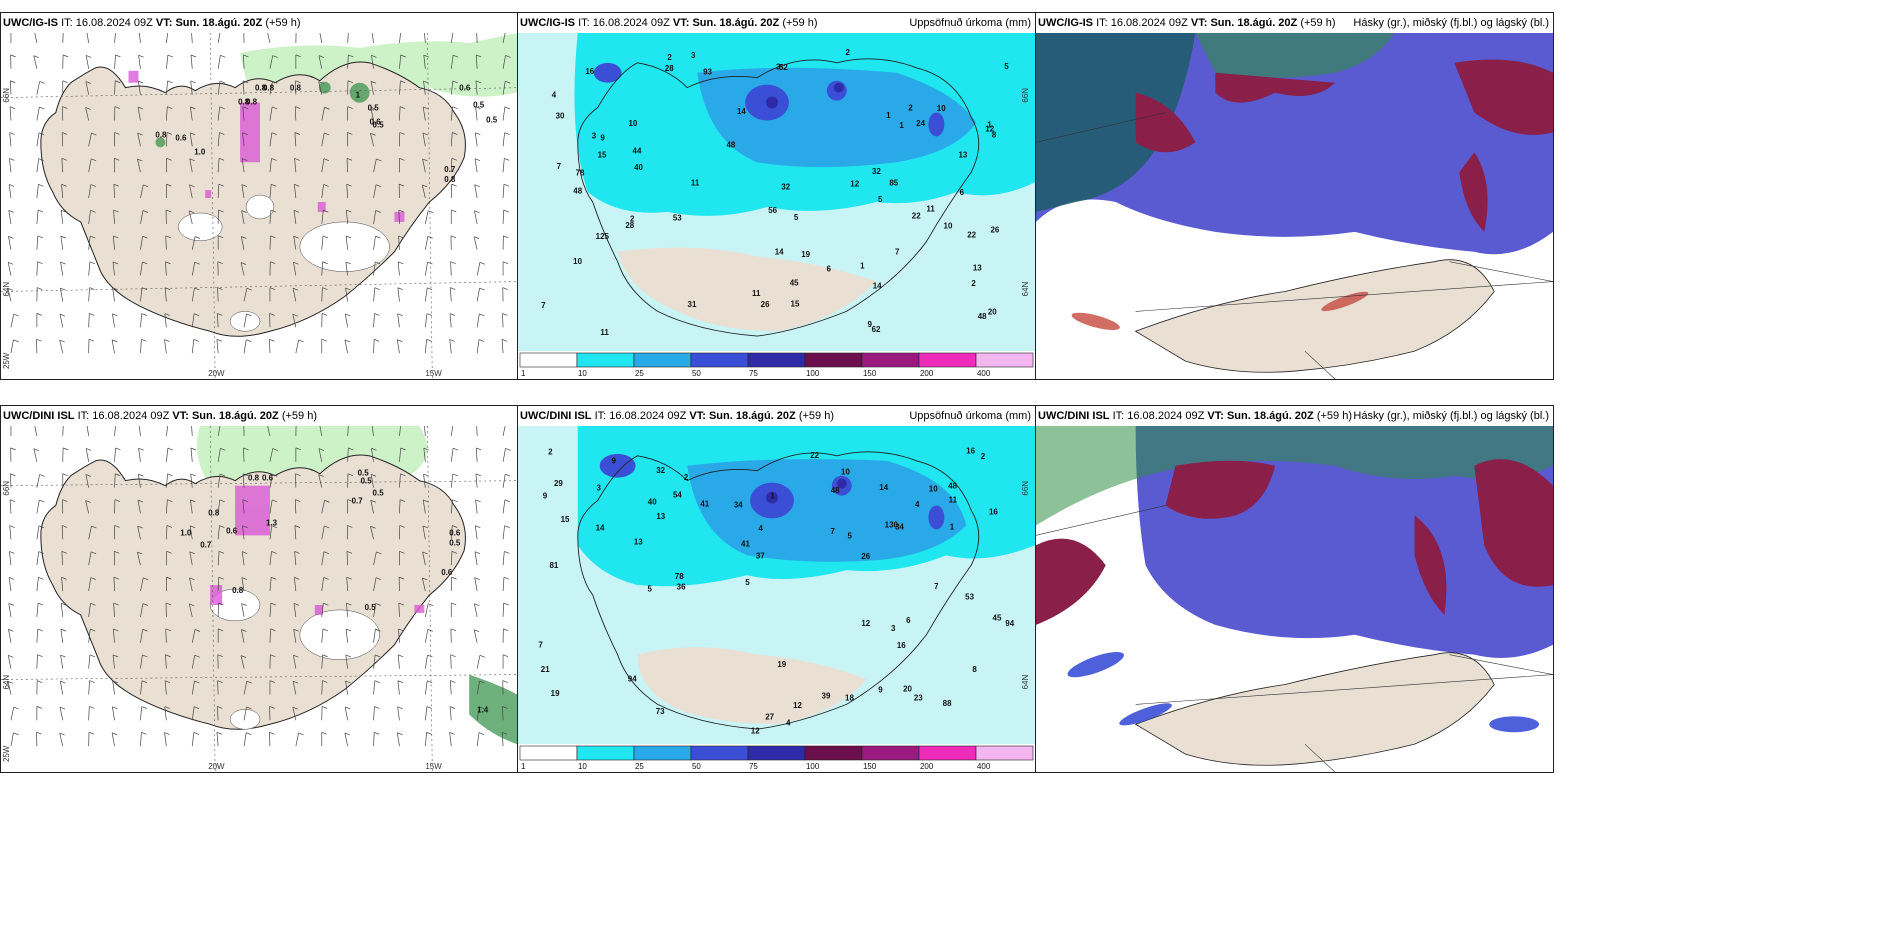 The image size is (1900, 950). Describe the element at coordinates (200, 151) in the screenshot. I see `precip-value: 1.0` at that location.